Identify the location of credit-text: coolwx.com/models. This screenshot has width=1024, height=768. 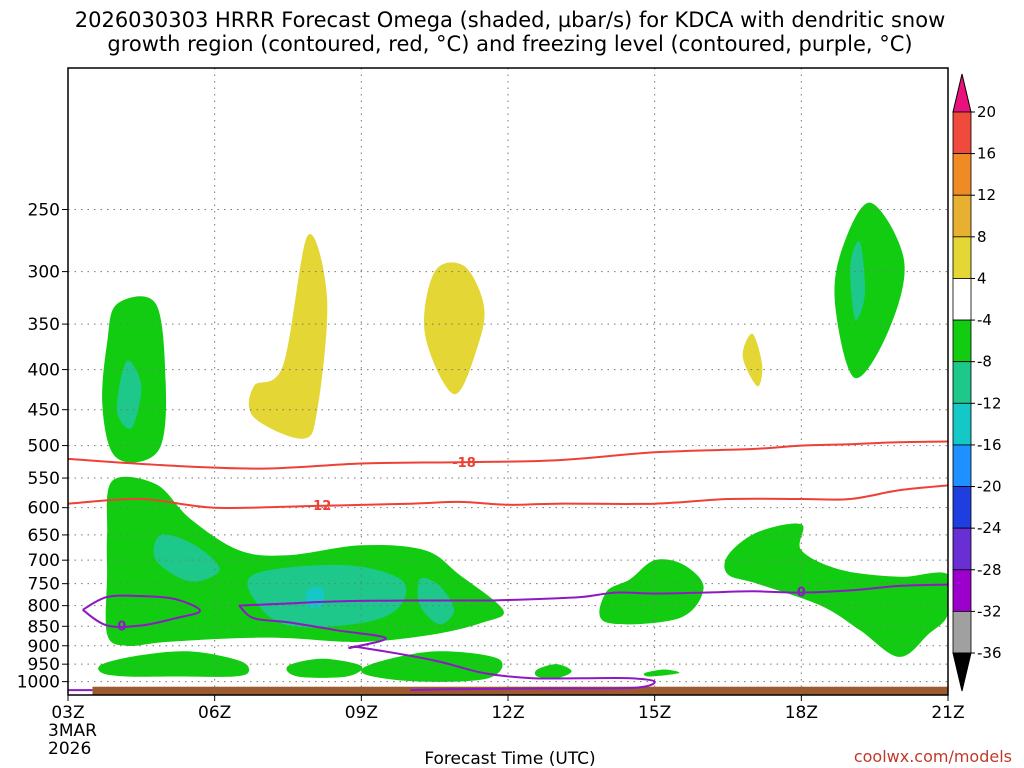
(933, 756).